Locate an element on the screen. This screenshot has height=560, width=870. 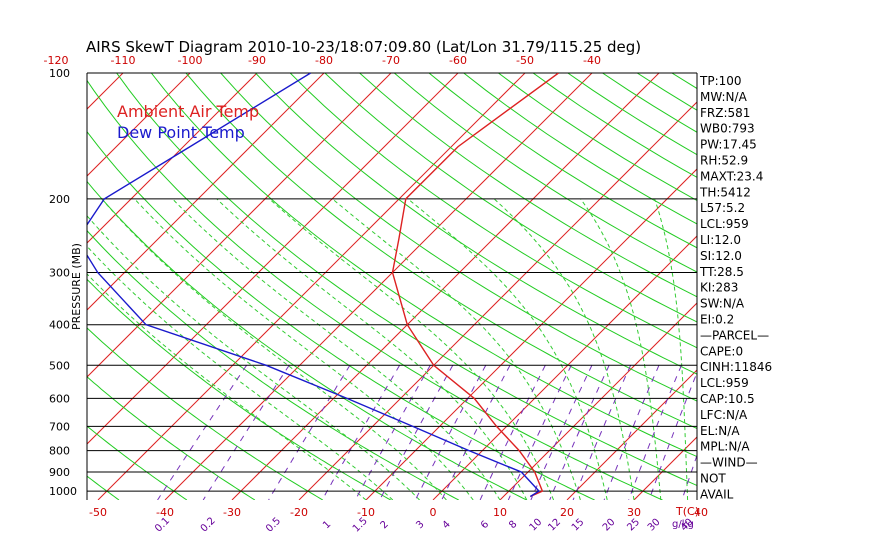
y-axis-label: PRESSURE (MB) is located at coordinates (76, 286).